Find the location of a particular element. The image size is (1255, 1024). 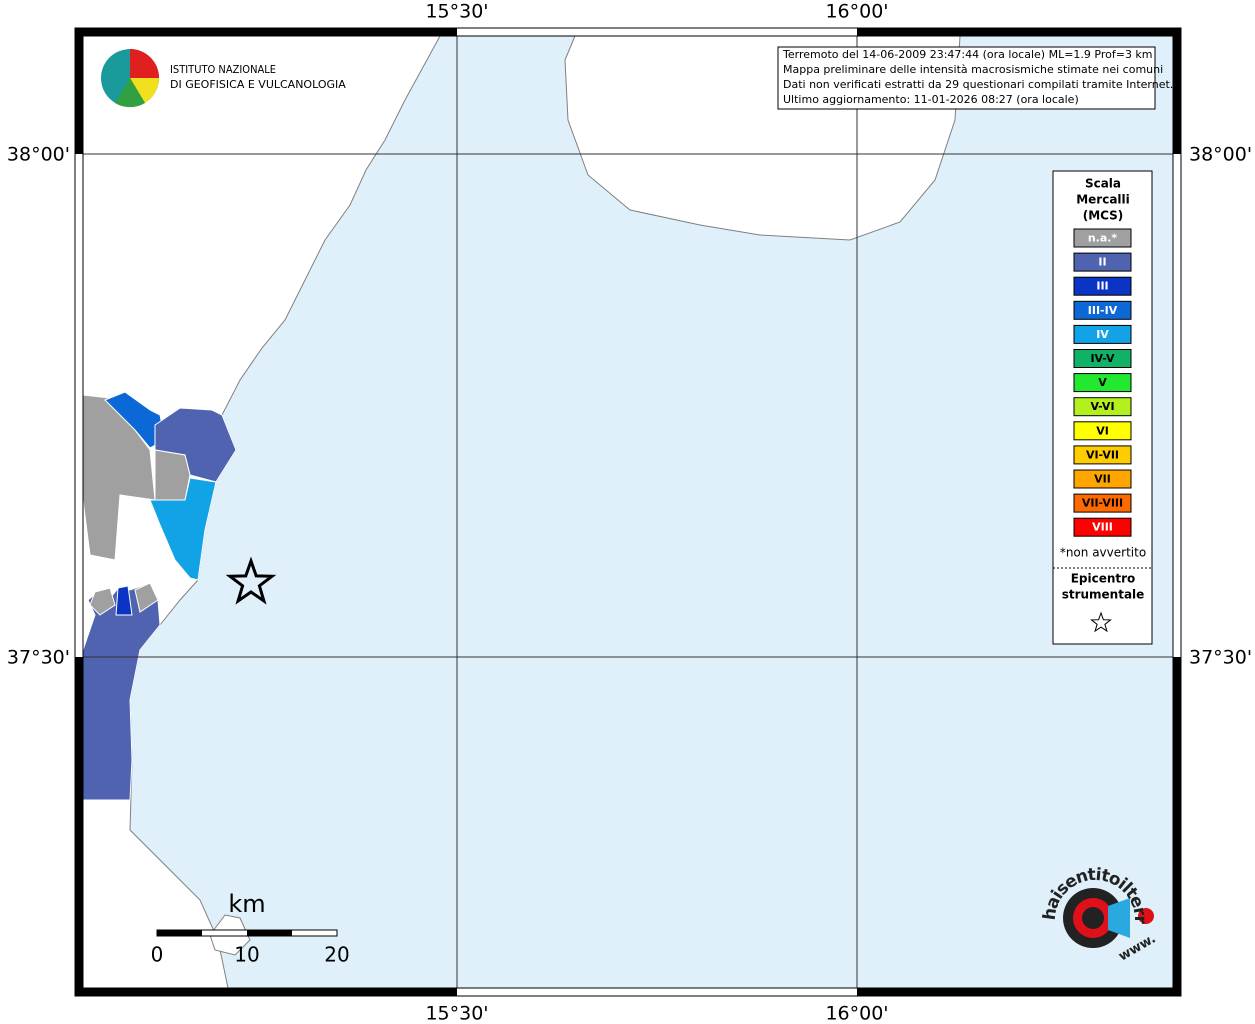

legend-label: II is located at coordinates (1102, 262).